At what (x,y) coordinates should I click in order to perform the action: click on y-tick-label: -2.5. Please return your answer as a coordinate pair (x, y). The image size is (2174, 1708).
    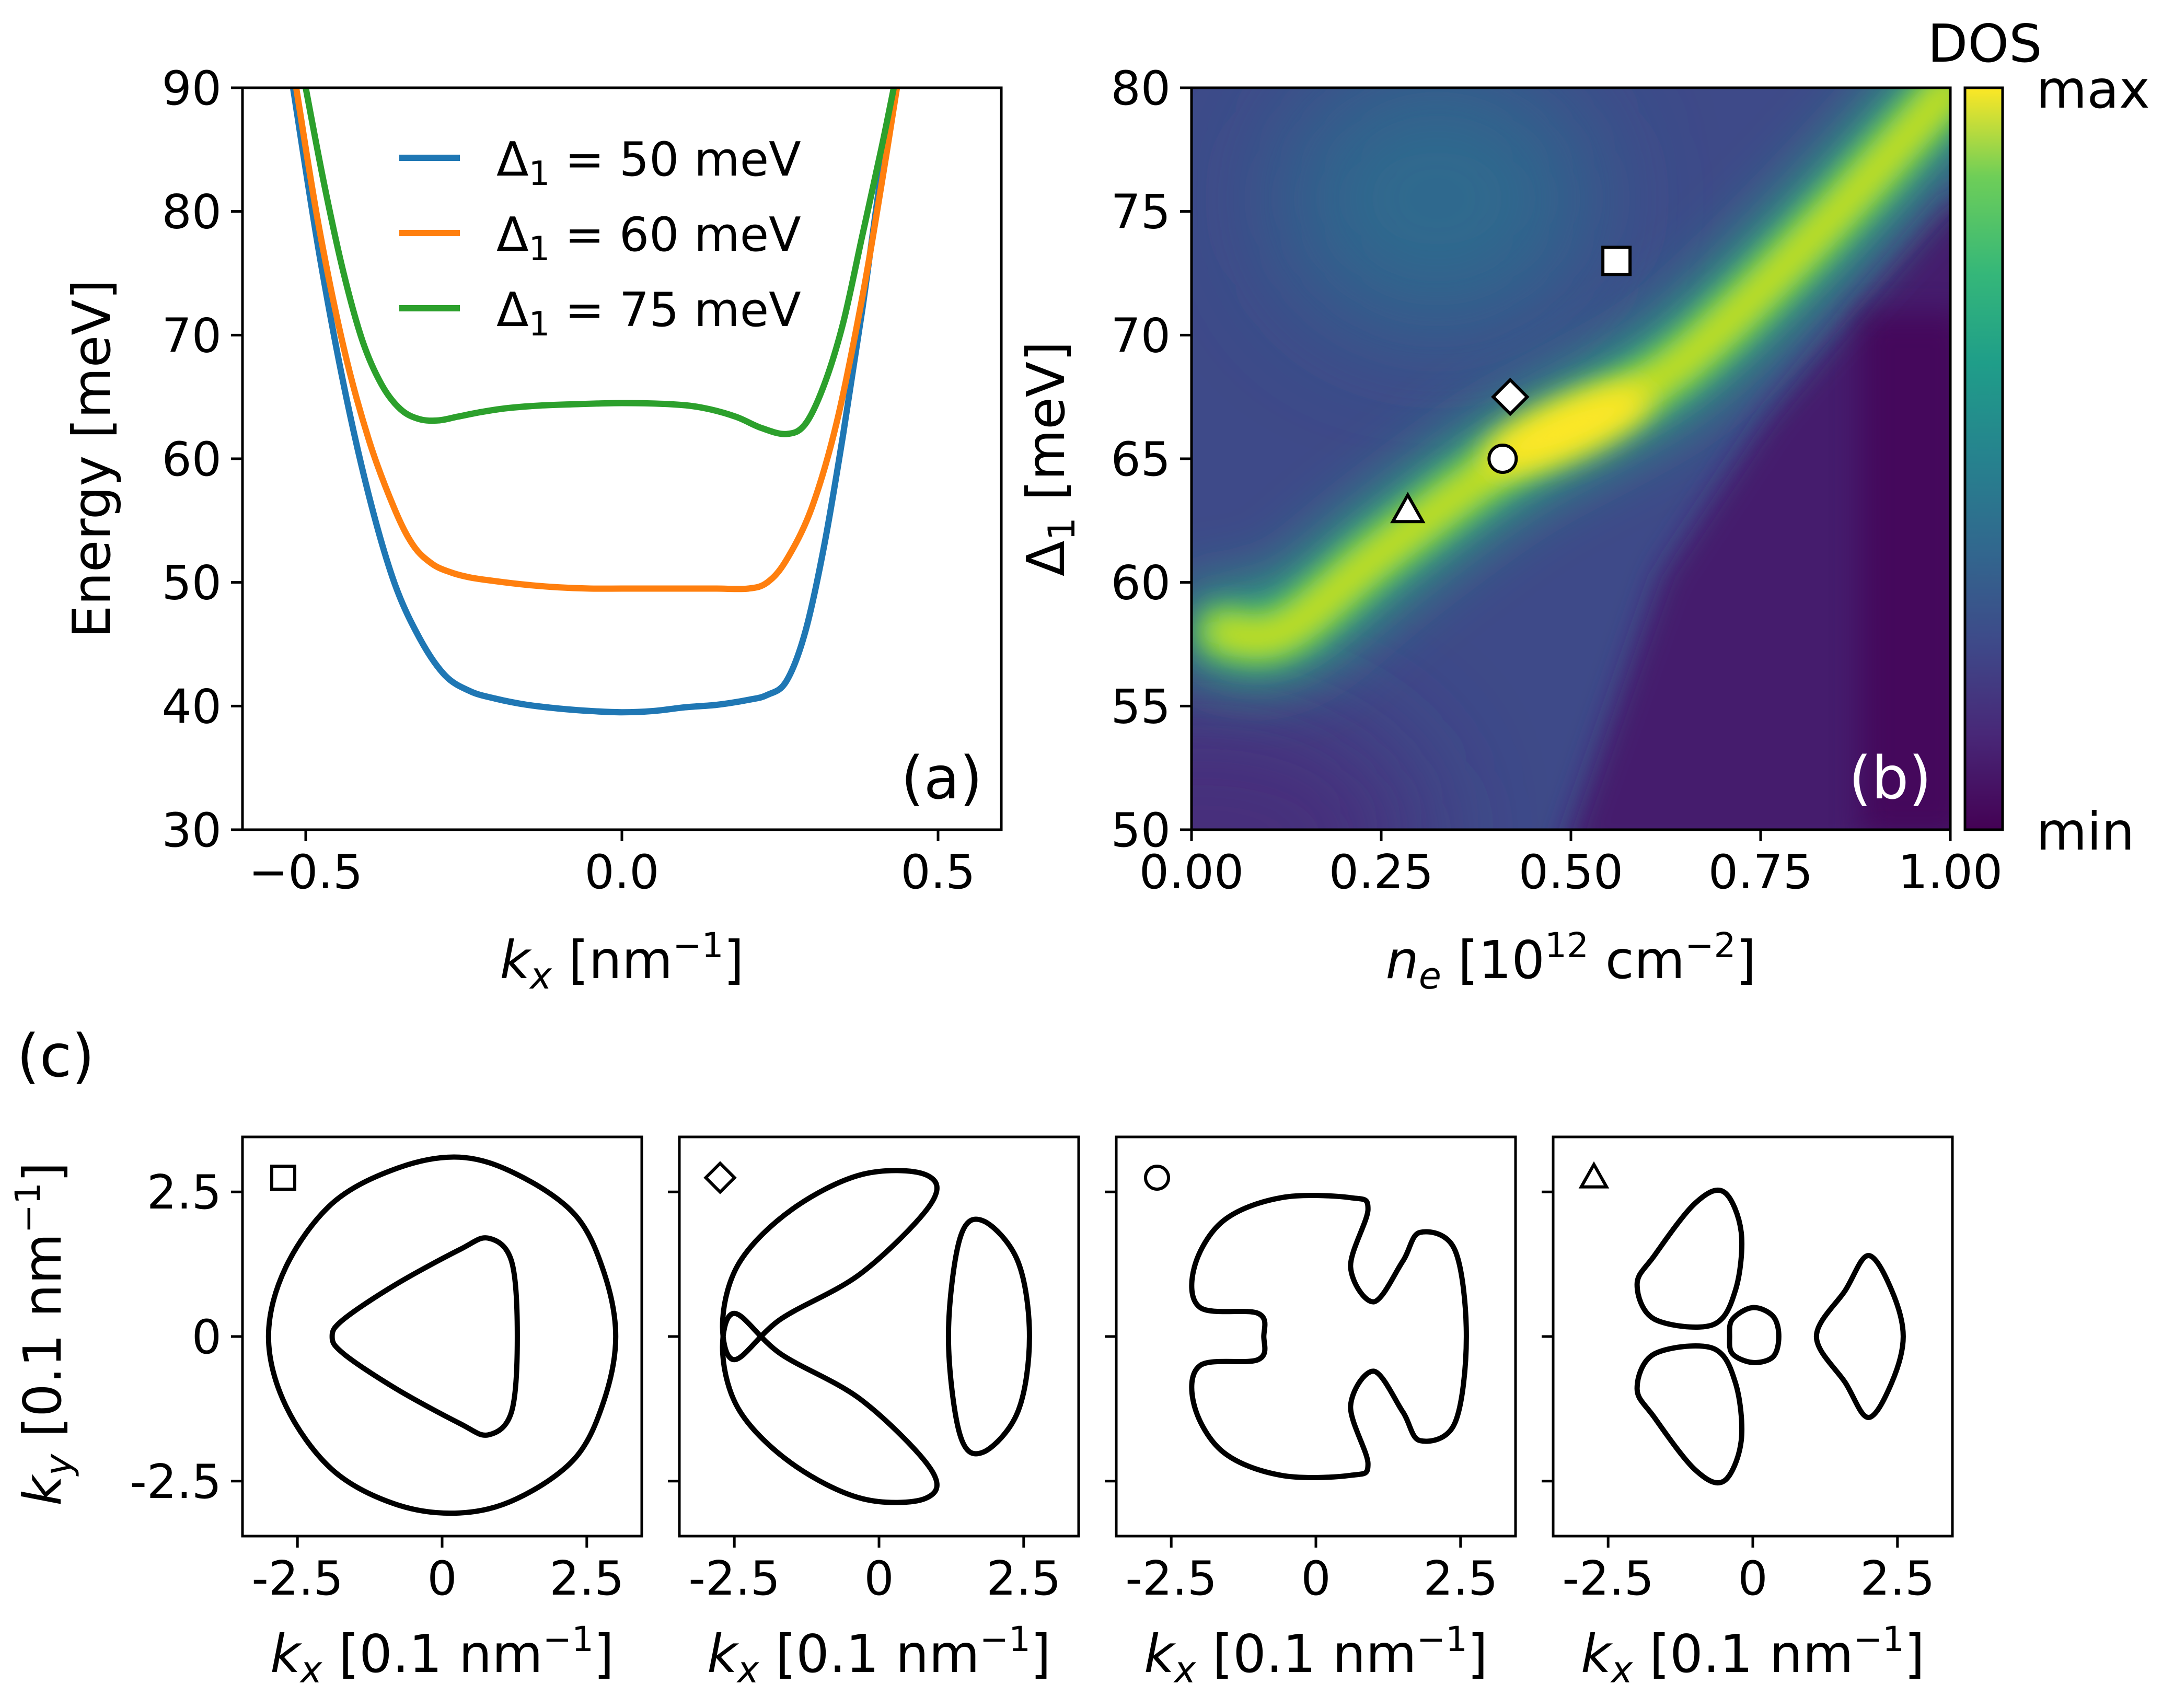
    Looking at the image, I should click on (176, 1482).